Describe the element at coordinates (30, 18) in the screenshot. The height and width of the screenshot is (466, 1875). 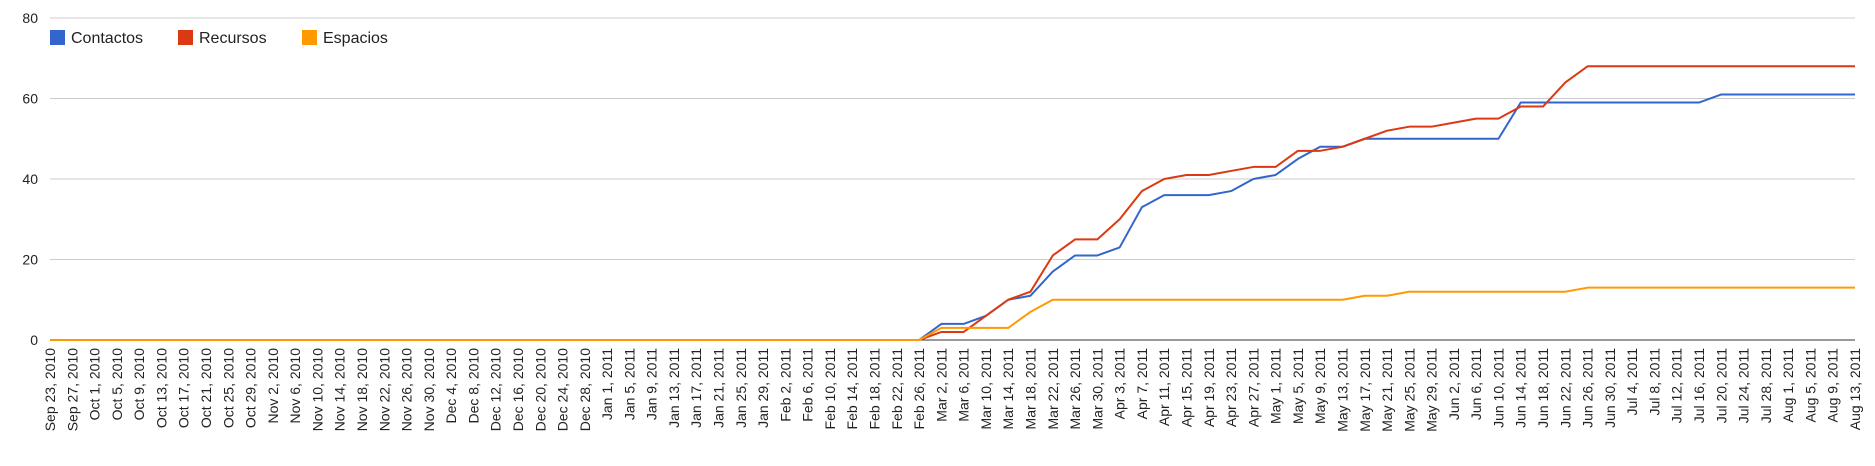
I see `y-tick-label: 80` at that location.